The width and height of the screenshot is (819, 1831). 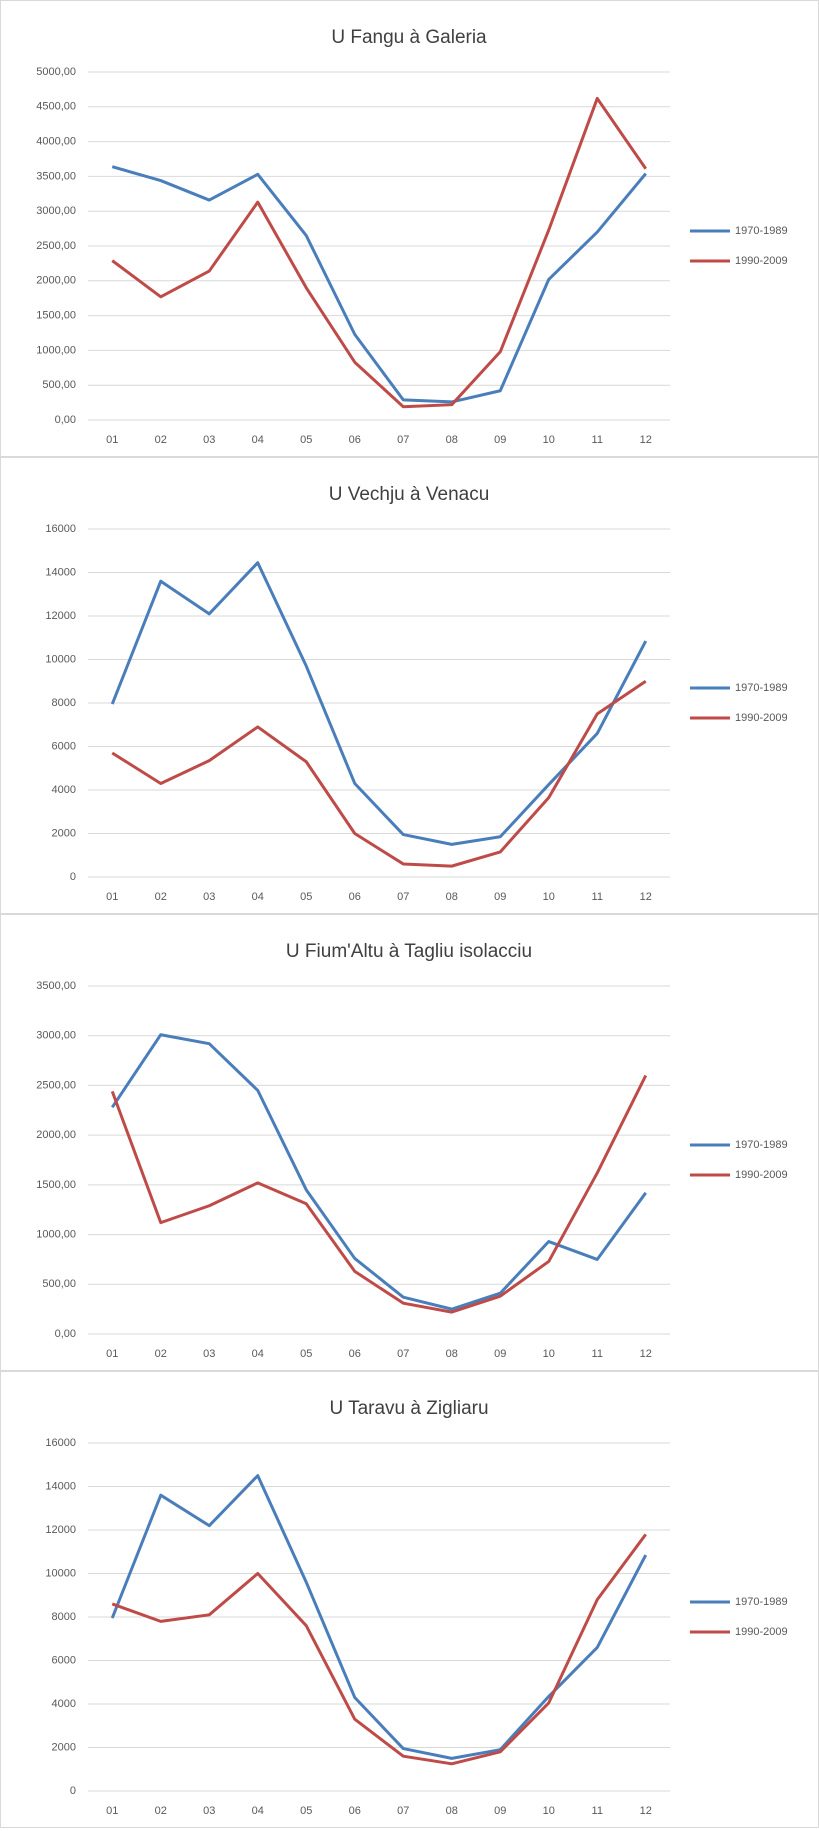 What do you see at coordinates (56, 142) in the screenshot?
I see `y-tick-label: 4000,00` at bounding box center [56, 142].